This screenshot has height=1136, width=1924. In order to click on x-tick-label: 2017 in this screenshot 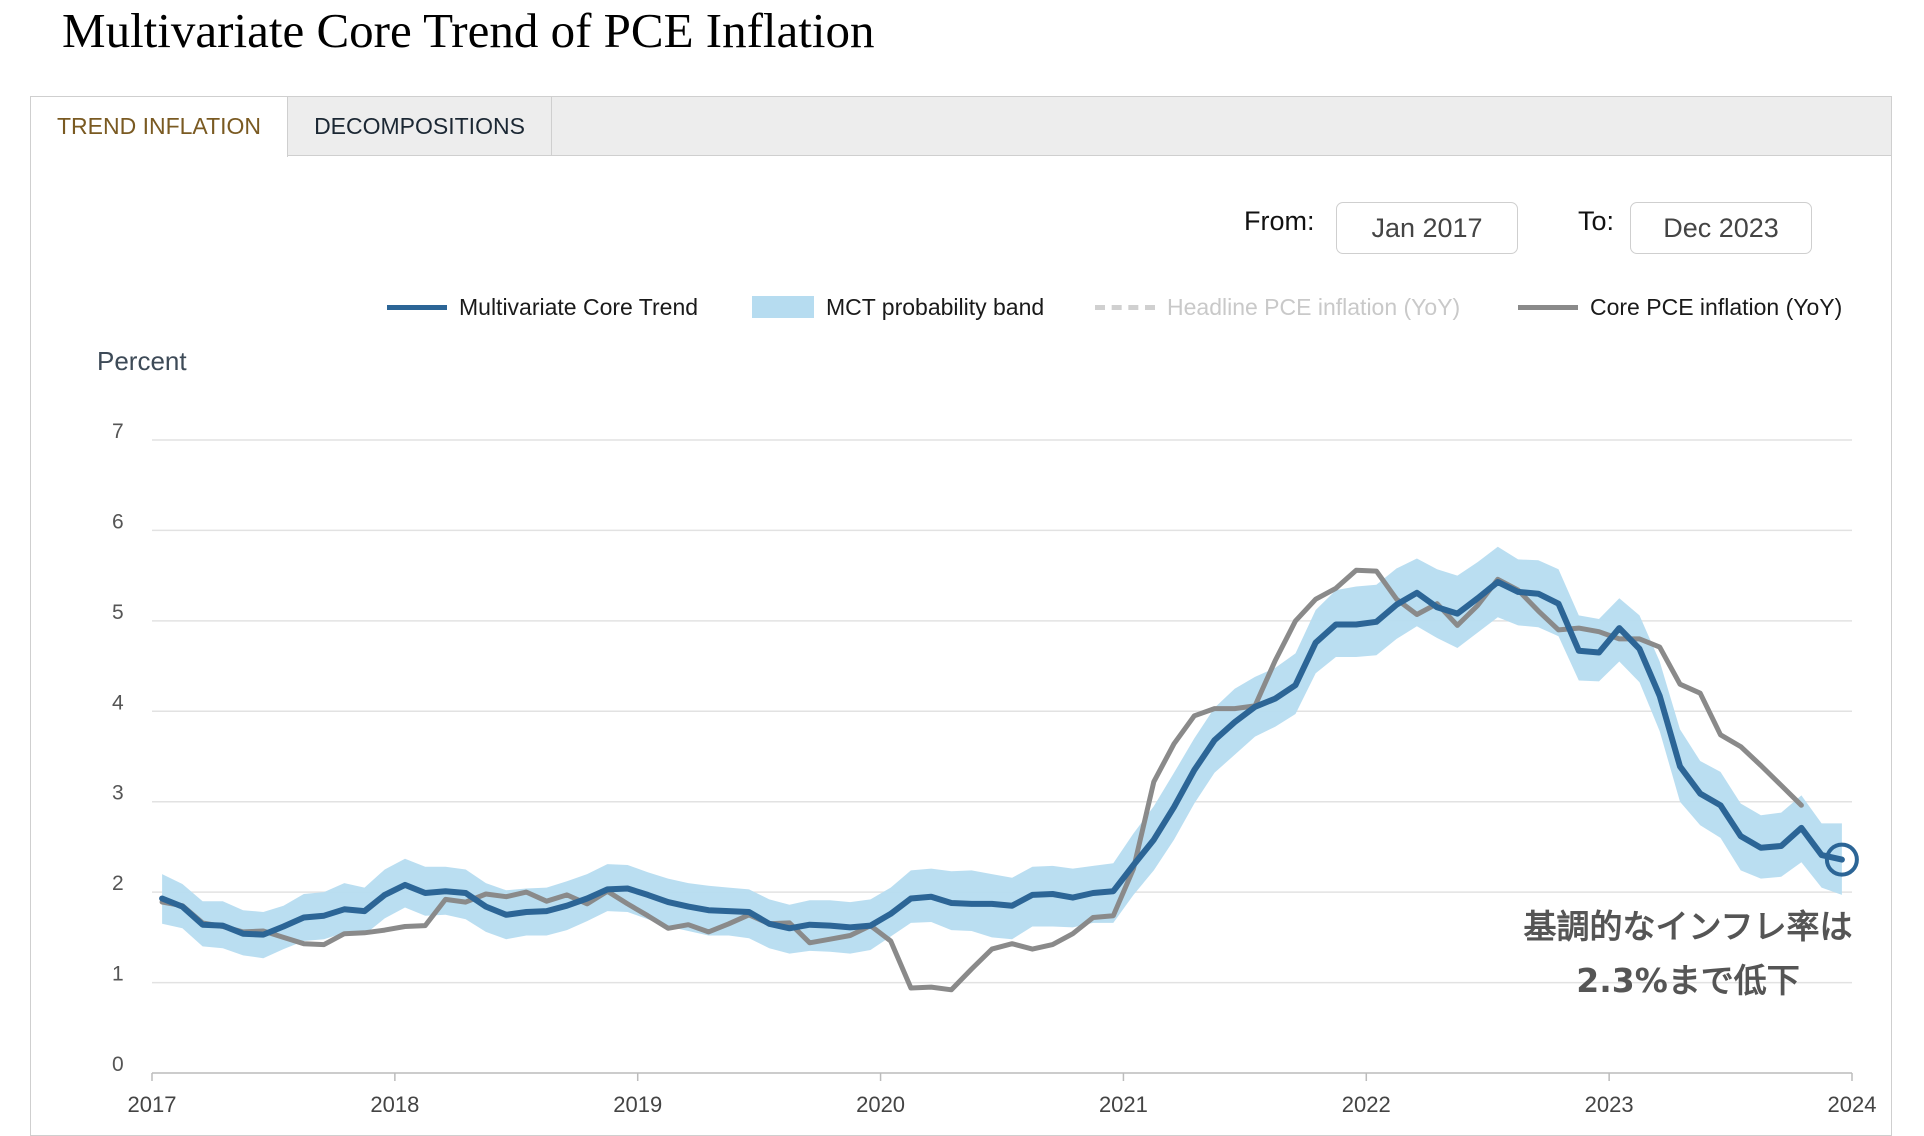, I will do `click(152, 1103)`.